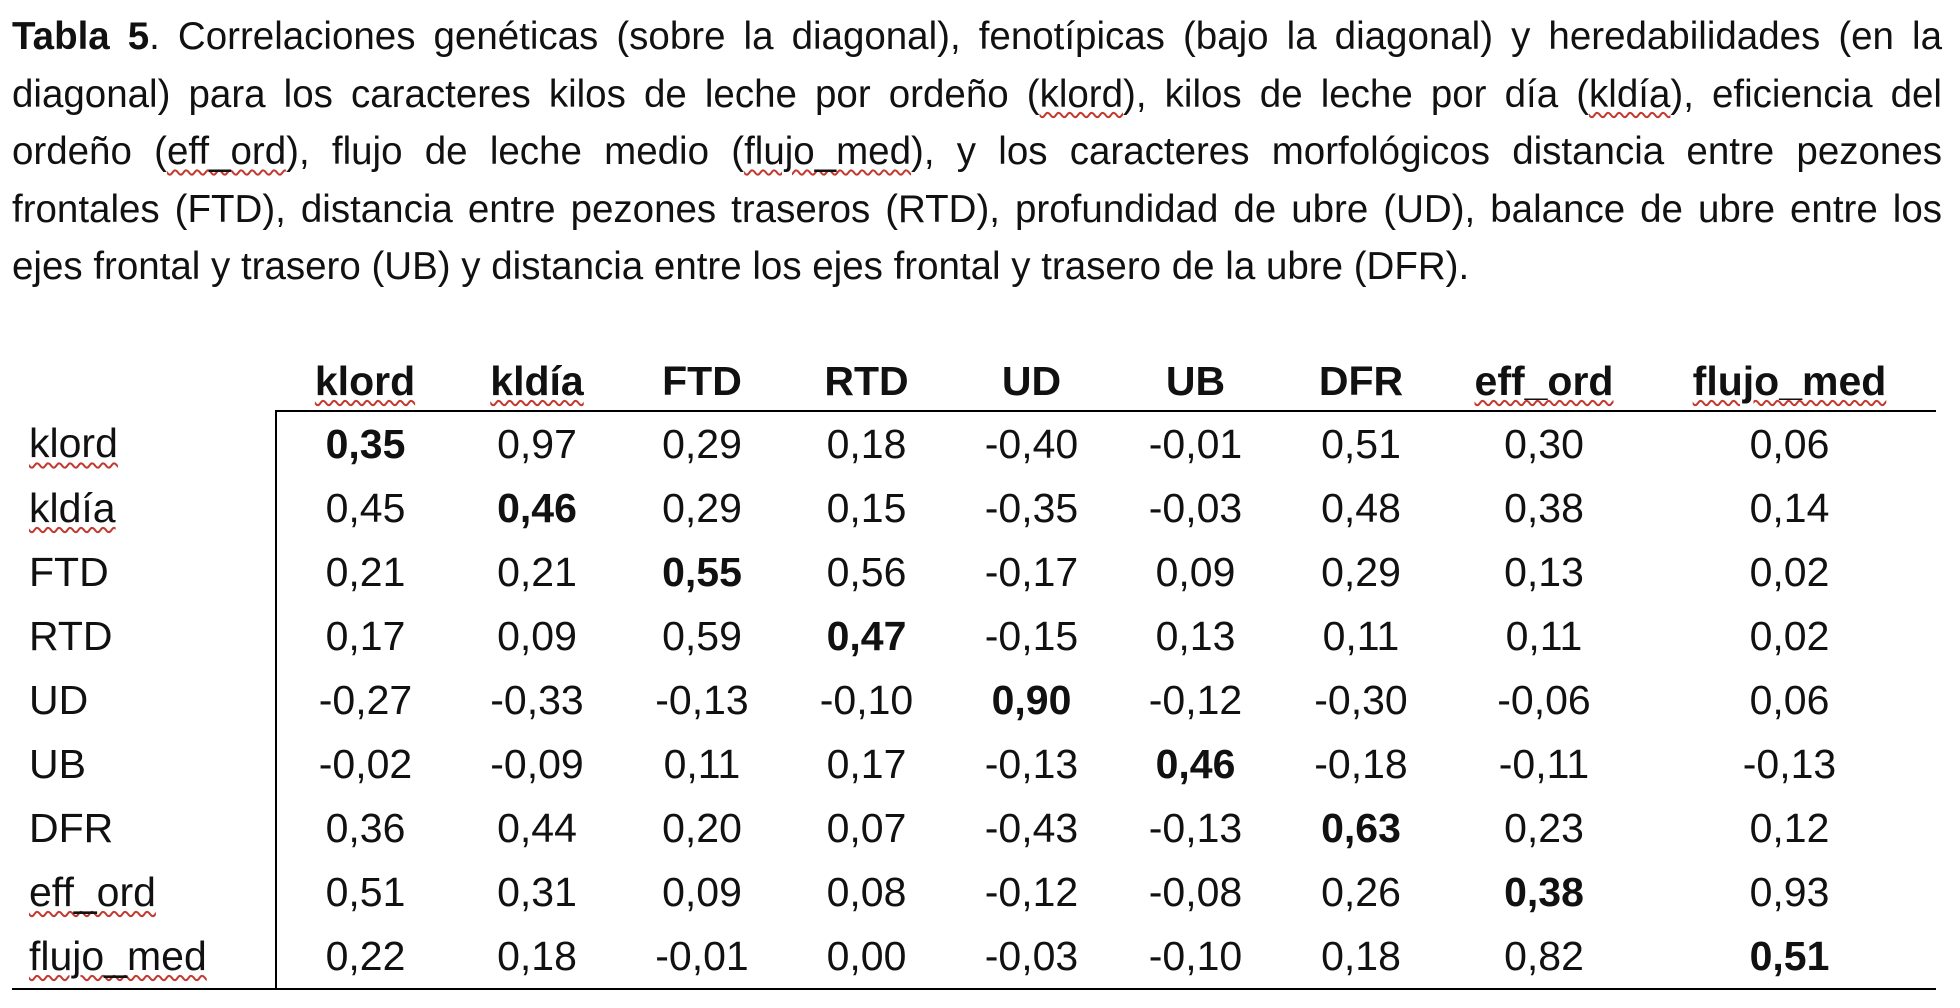 The width and height of the screenshot is (1960, 1008). Describe the element at coordinates (537, 382) in the screenshot. I see `column-header: kldía` at that location.